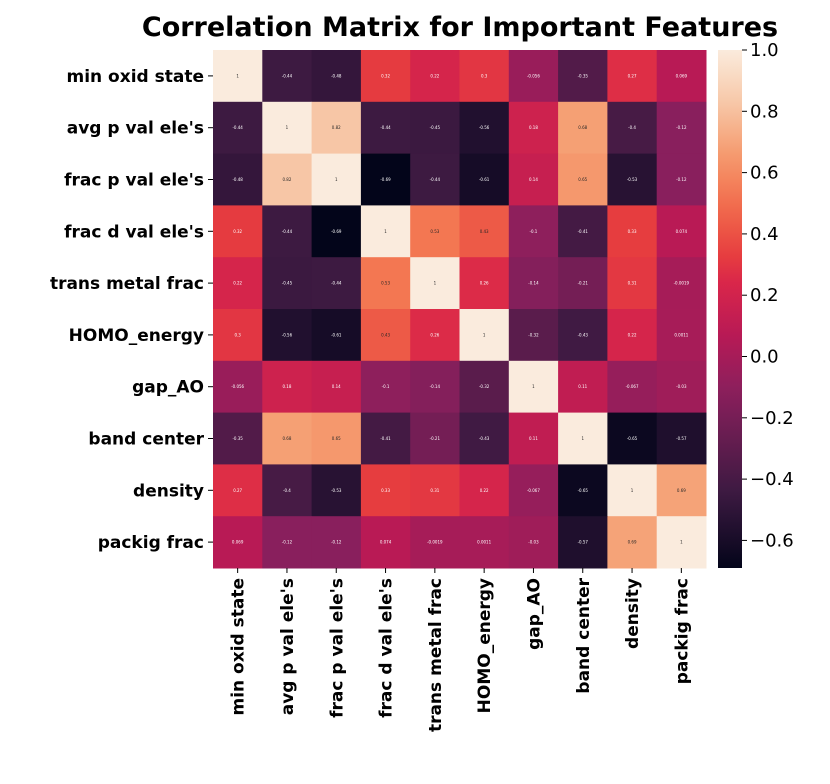 Image resolution: width=830 pixels, height=784 pixels. Describe the element at coordinates (151, 543) in the screenshot. I see `row-label: packig frac` at that location.